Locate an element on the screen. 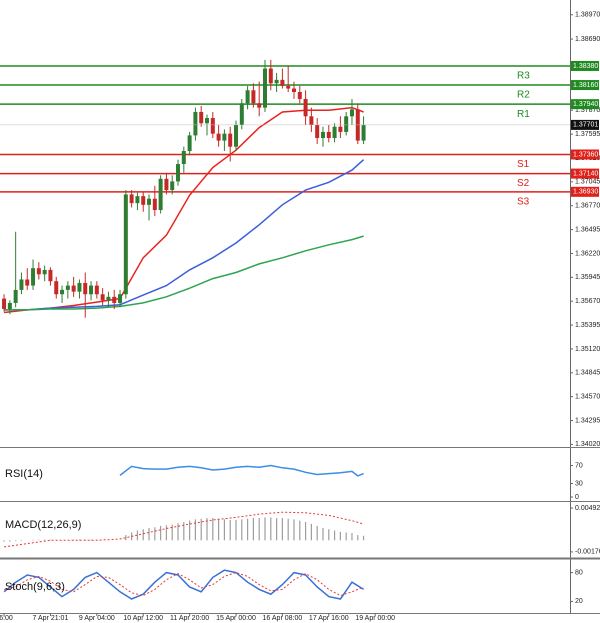 This screenshot has height=623, width=600. x-tick-label: 11 Apr 20:00 is located at coordinates (189, 618).